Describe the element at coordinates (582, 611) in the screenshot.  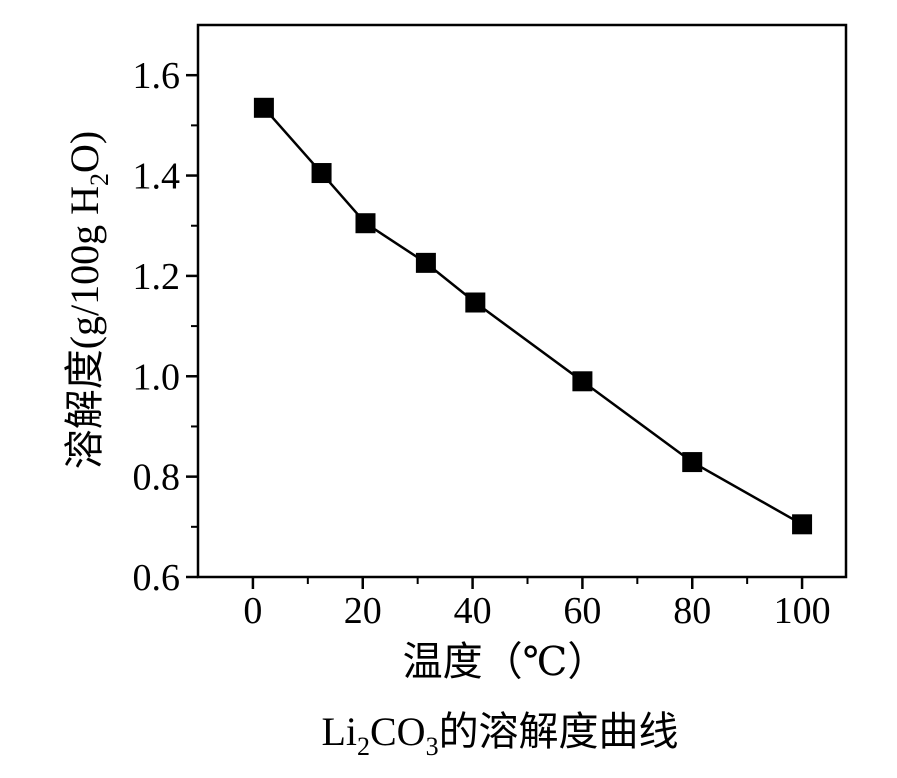
I see `x-tick-label: 60` at that location.